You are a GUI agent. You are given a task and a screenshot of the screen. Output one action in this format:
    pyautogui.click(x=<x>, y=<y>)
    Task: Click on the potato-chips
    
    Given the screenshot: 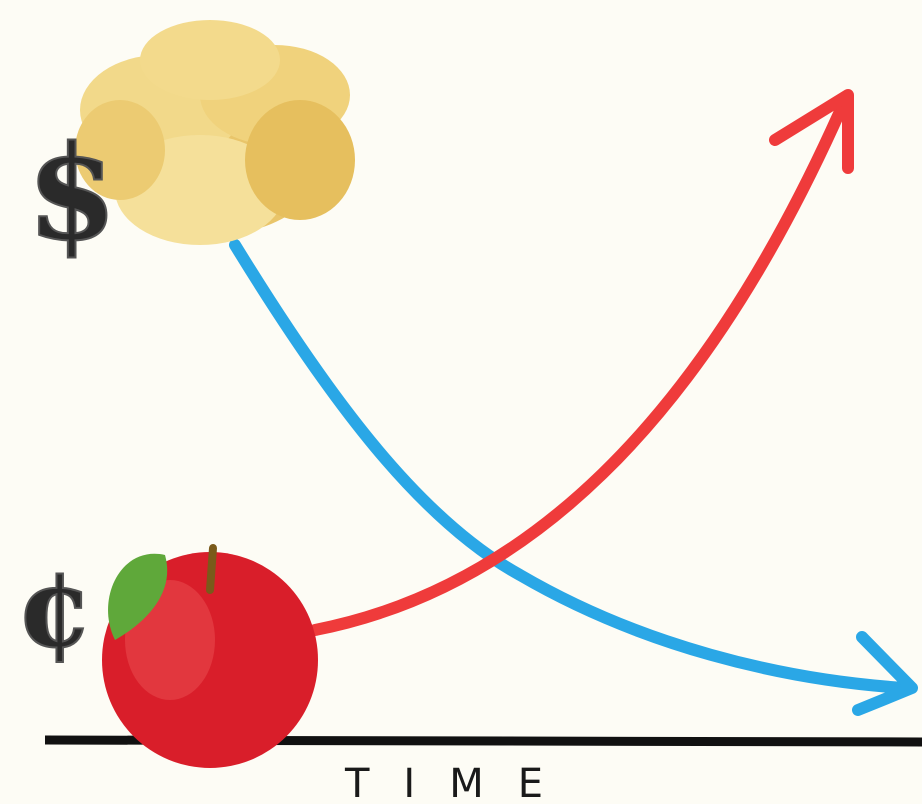 What is the action you would take?
    pyautogui.click(x=215, y=132)
    